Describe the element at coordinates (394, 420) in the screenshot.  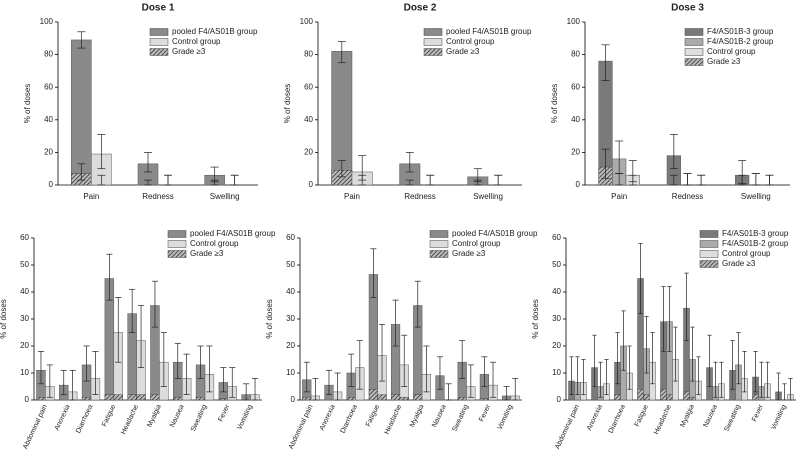
I see `x-tick-label: Headache` at that location.